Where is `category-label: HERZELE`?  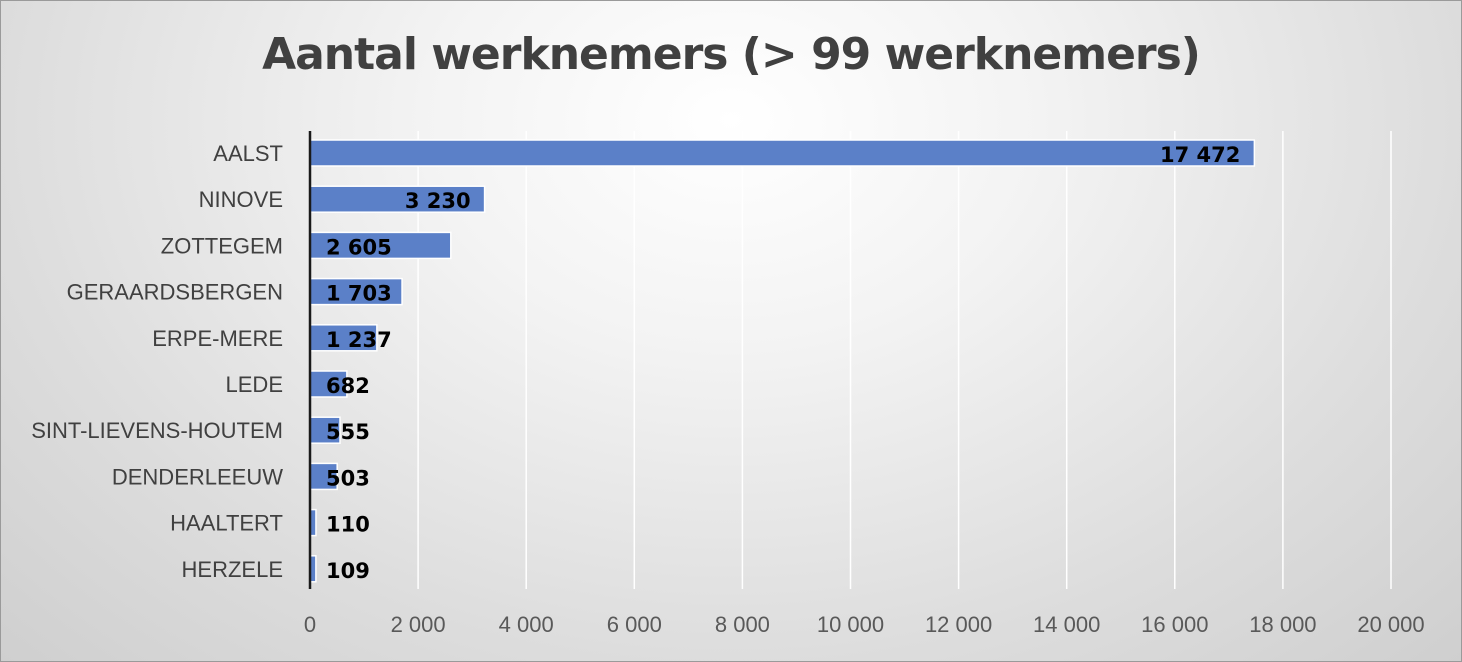
category-label: HERZELE is located at coordinates (232, 569).